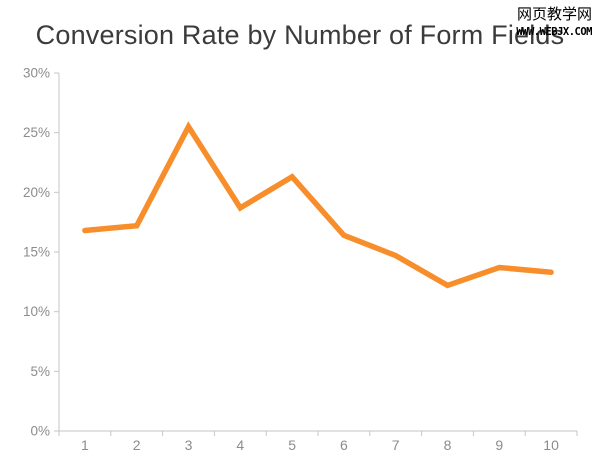 This screenshot has height=464, width=600. I want to click on y-axis-label: 30%, so click(36, 73).